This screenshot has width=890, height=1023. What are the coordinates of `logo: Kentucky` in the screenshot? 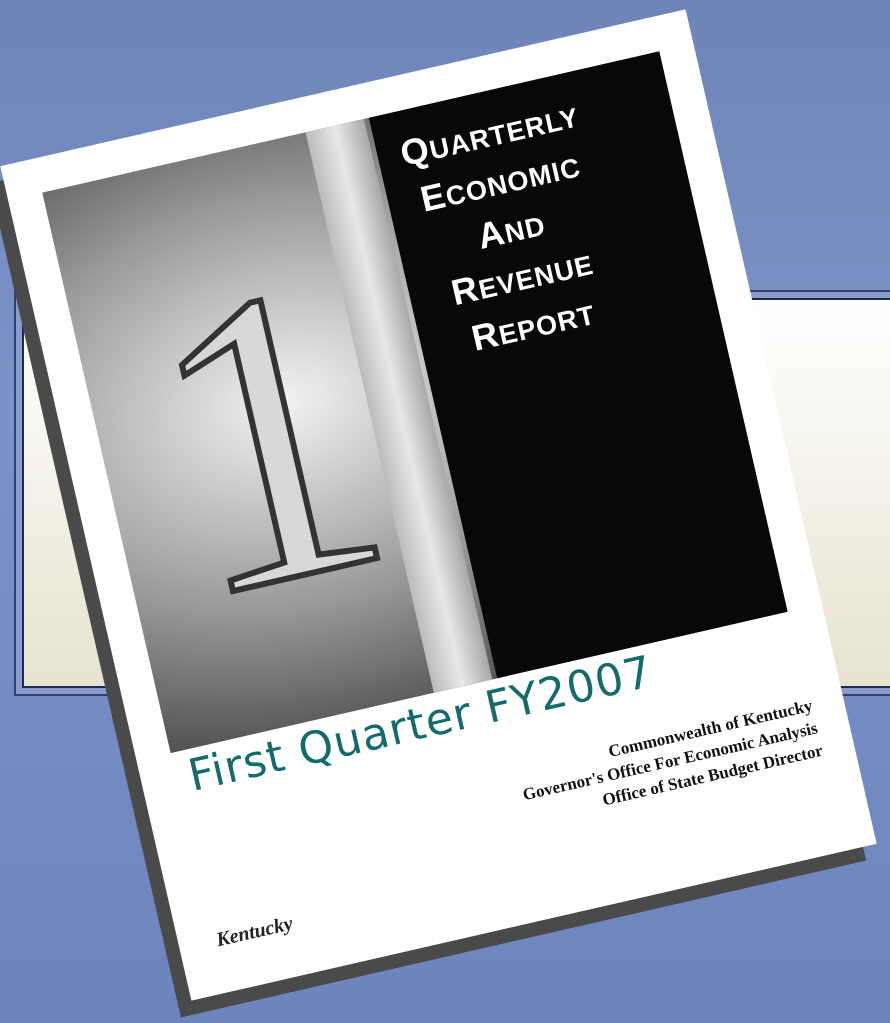 It's located at (254, 932).